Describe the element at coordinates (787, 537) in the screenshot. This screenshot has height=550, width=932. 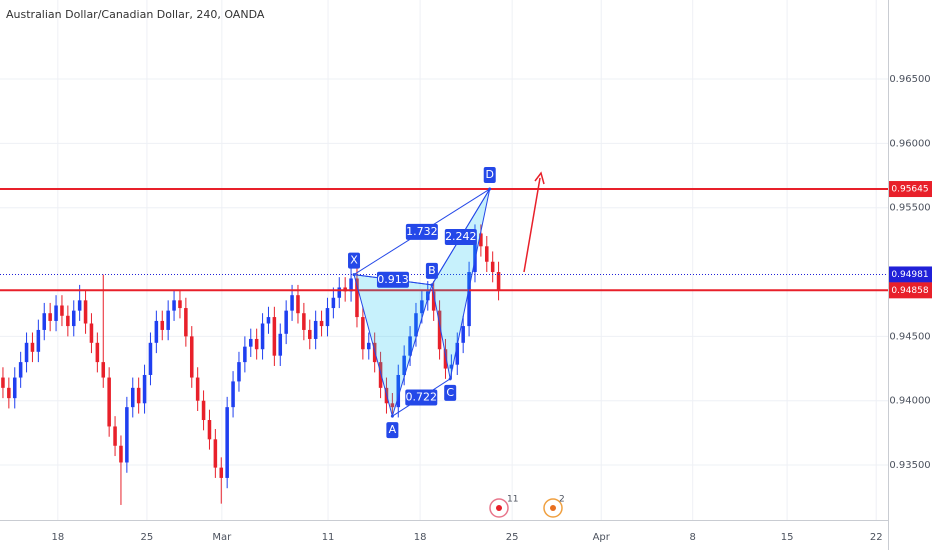
I see `x-tick-label: 15` at that location.